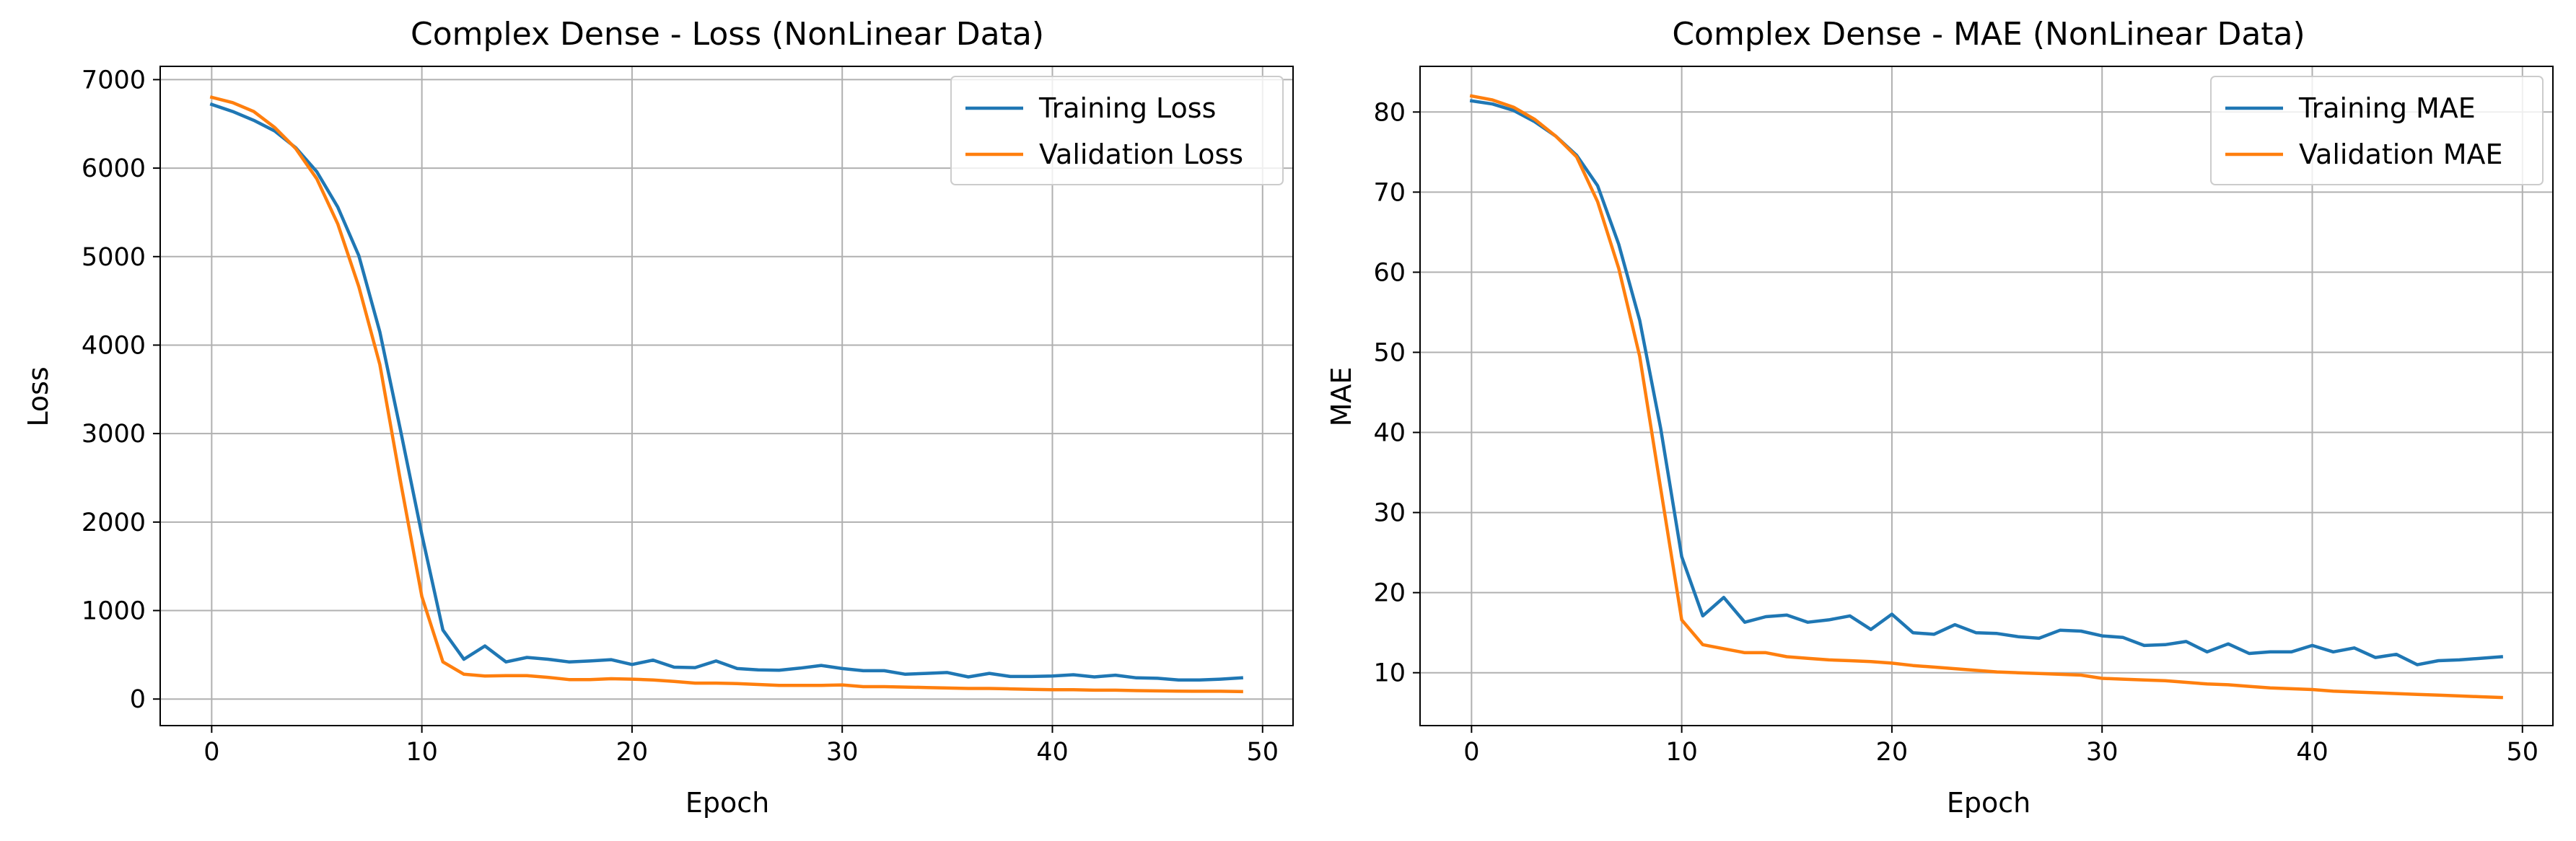 This screenshot has height=841, width=2576. What do you see at coordinates (1389, 433) in the screenshot?
I see `y-tick-label: 40` at bounding box center [1389, 433].